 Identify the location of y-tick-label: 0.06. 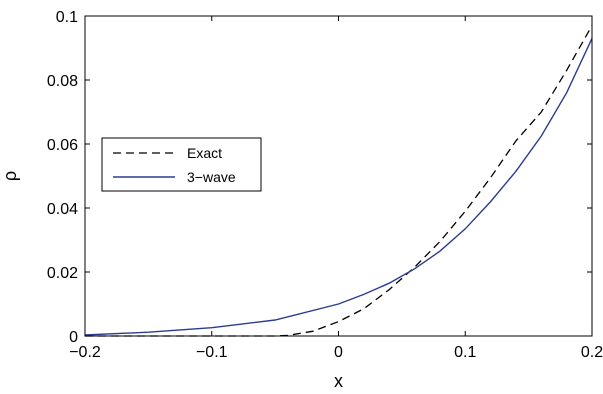
(62, 145).